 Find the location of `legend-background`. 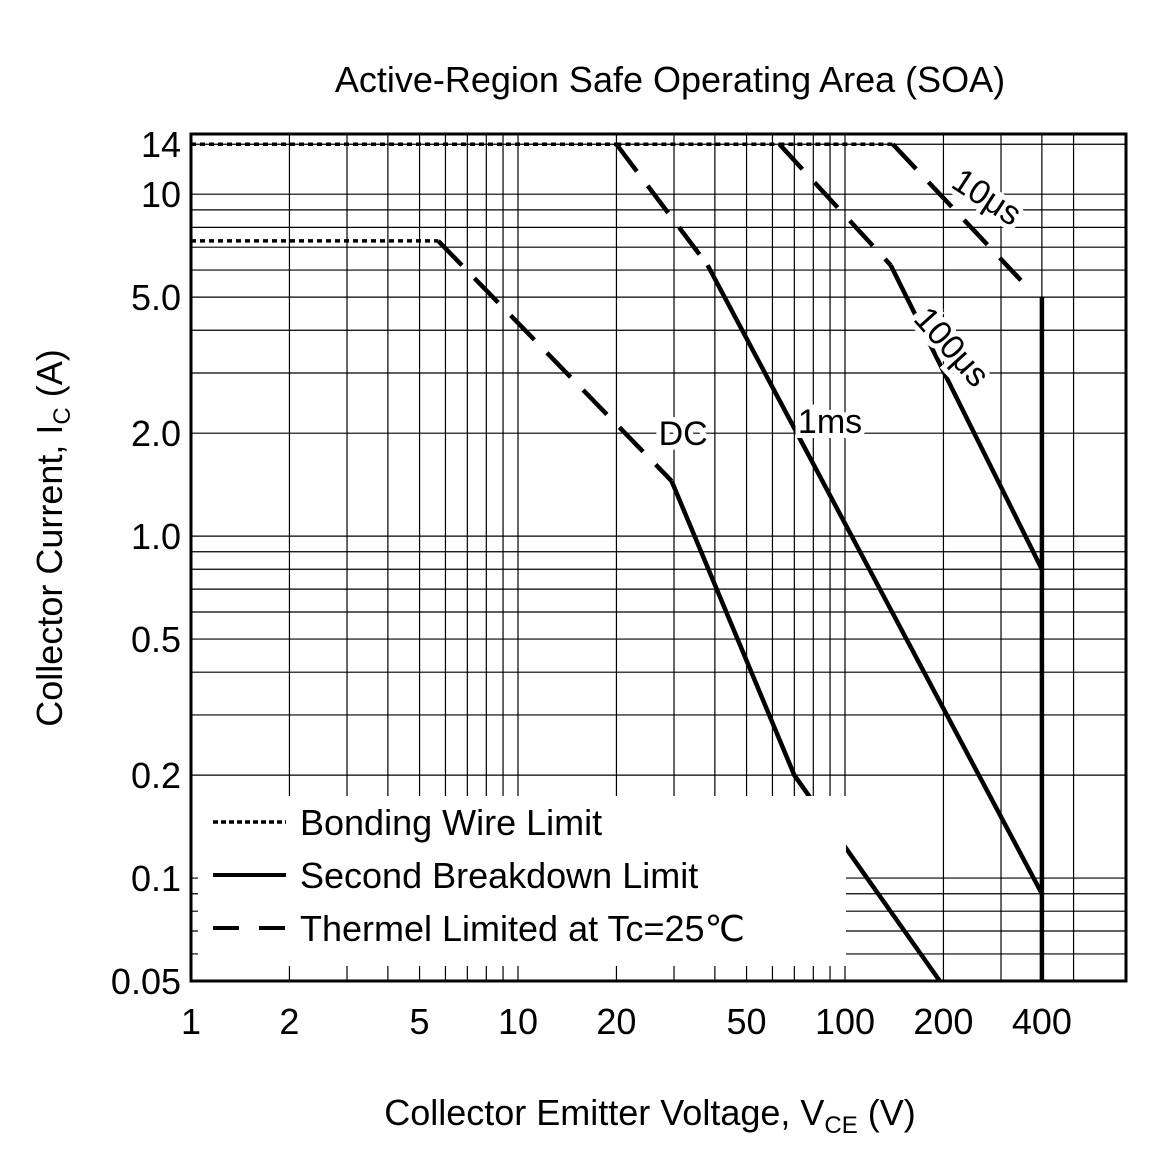

legend-background is located at coordinates (522, 881).